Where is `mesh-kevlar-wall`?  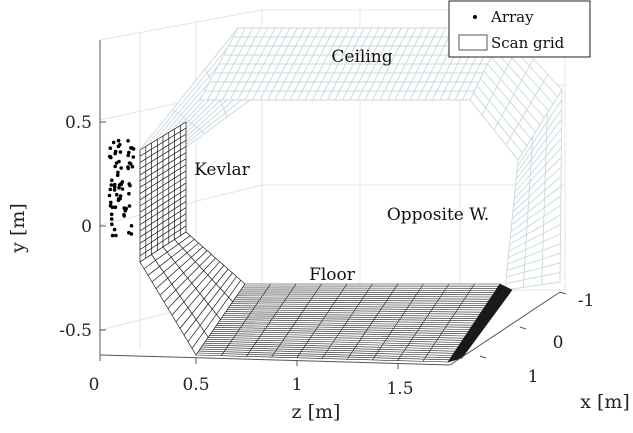 mesh-kevlar-wall is located at coordinates (163, 192).